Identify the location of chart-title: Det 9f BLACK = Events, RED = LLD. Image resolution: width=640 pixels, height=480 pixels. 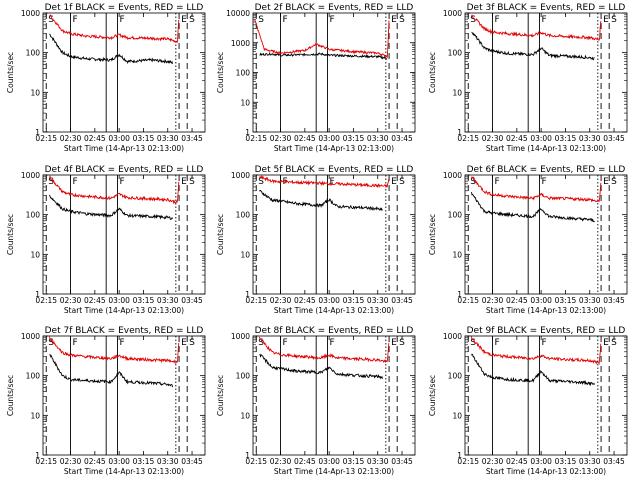
(546, 331).